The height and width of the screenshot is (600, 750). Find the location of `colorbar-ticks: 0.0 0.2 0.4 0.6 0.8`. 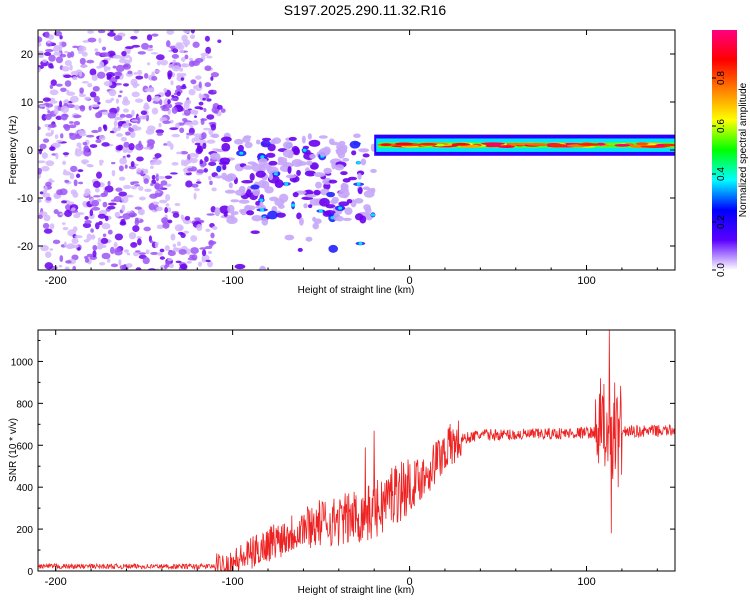

colorbar-ticks: 0.0 0.2 0.4 0.6 0.8 is located at coordinates (719, 174).